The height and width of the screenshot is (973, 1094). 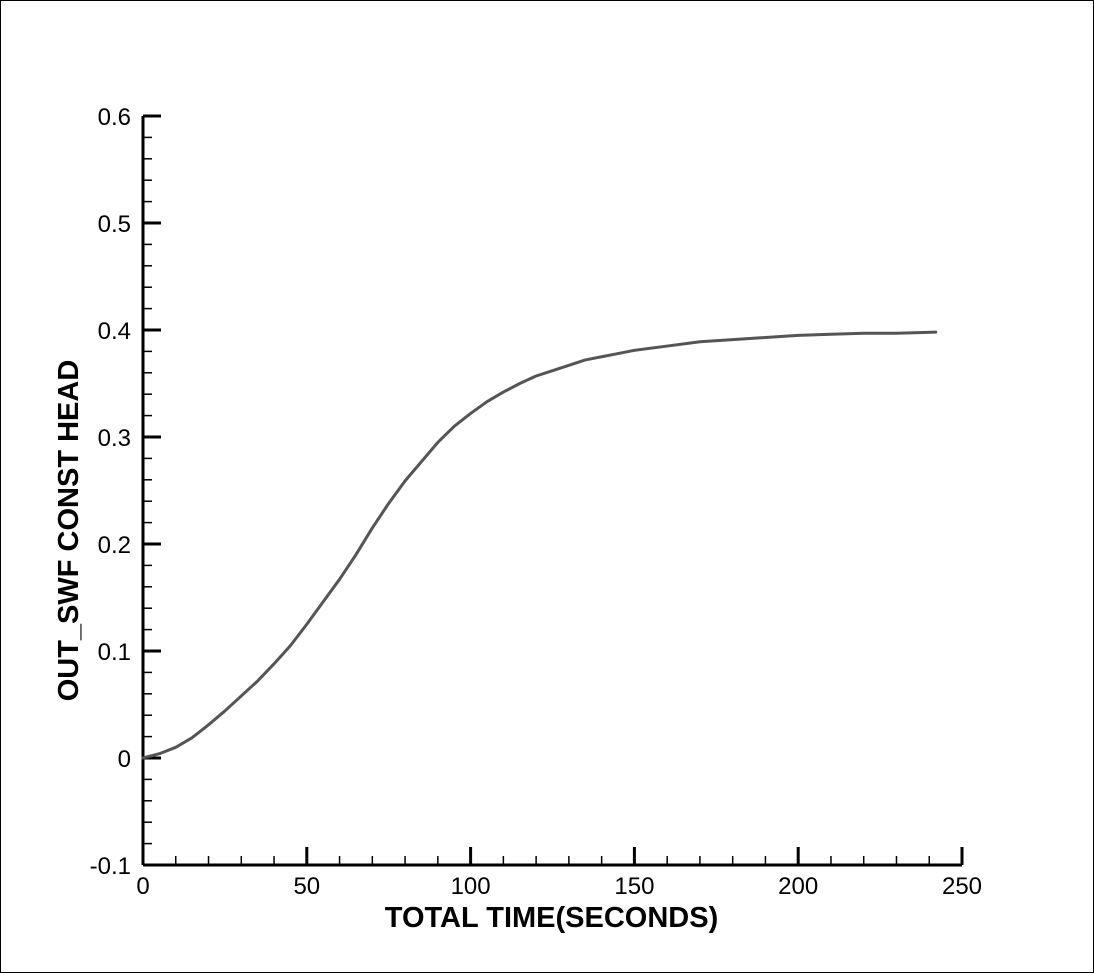 I want to click on x-tick-label: 100, so click(x=471, y=886).